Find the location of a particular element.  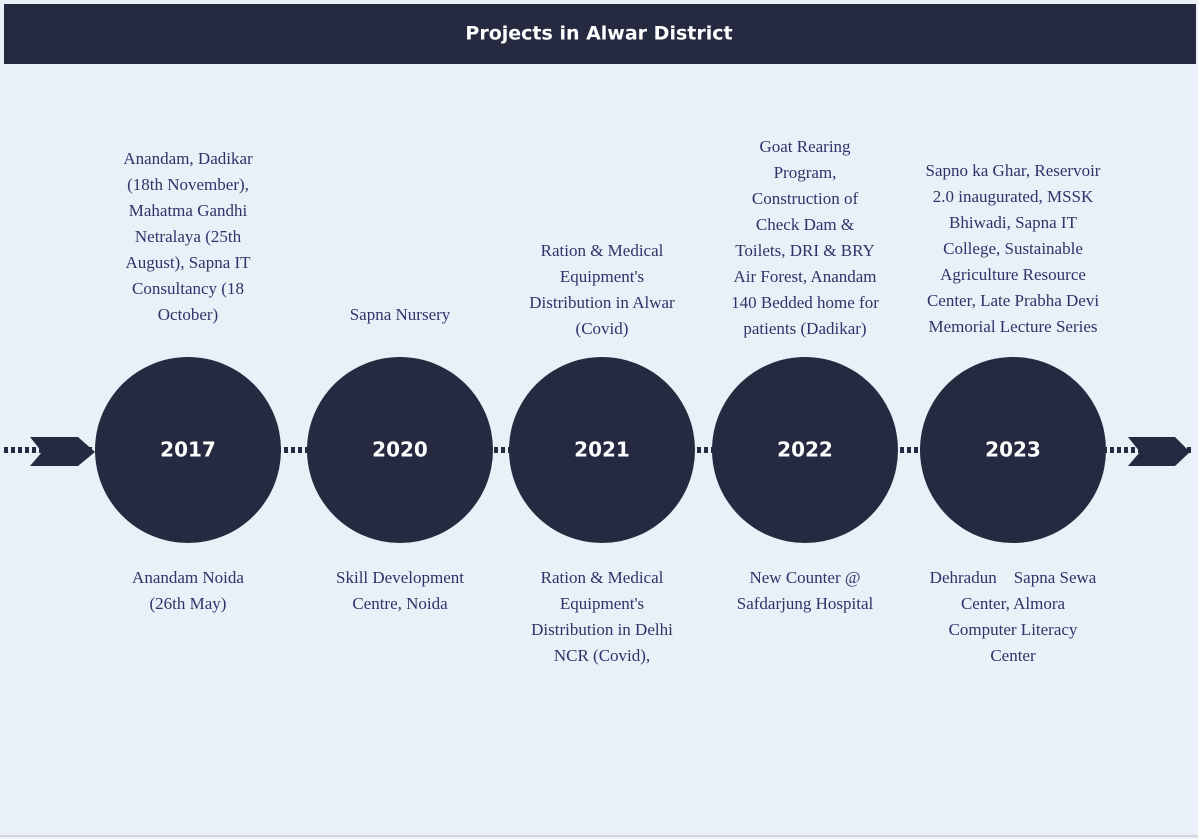

above-text: Agriculture Resource is located at coordinates (1013, 274).